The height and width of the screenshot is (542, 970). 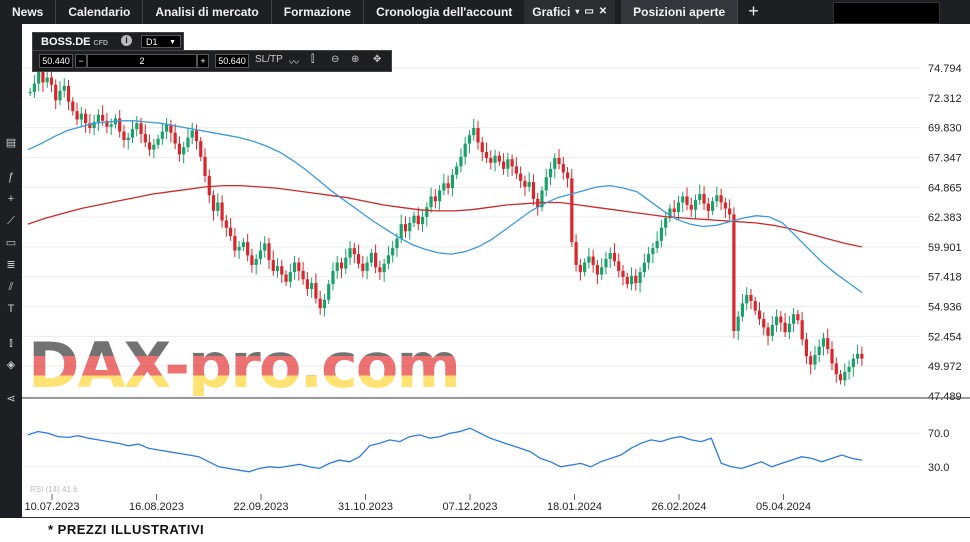 I want to click on trendline-icon: ⟋, so click(x=11, y=221).